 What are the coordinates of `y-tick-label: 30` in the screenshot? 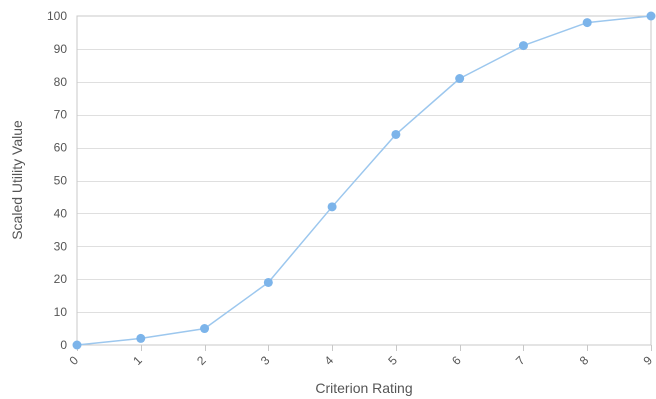 It's located at (61, 246).